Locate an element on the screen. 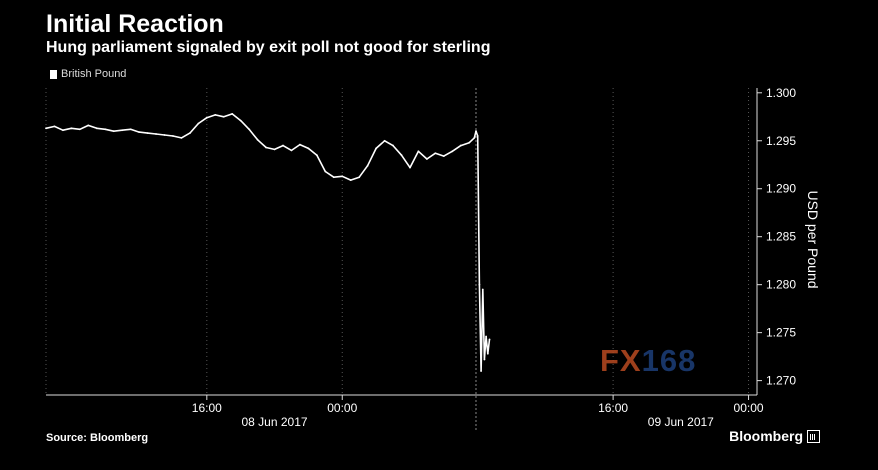  source-note: Source: Bloomberg is located at coordinates (97, 438).